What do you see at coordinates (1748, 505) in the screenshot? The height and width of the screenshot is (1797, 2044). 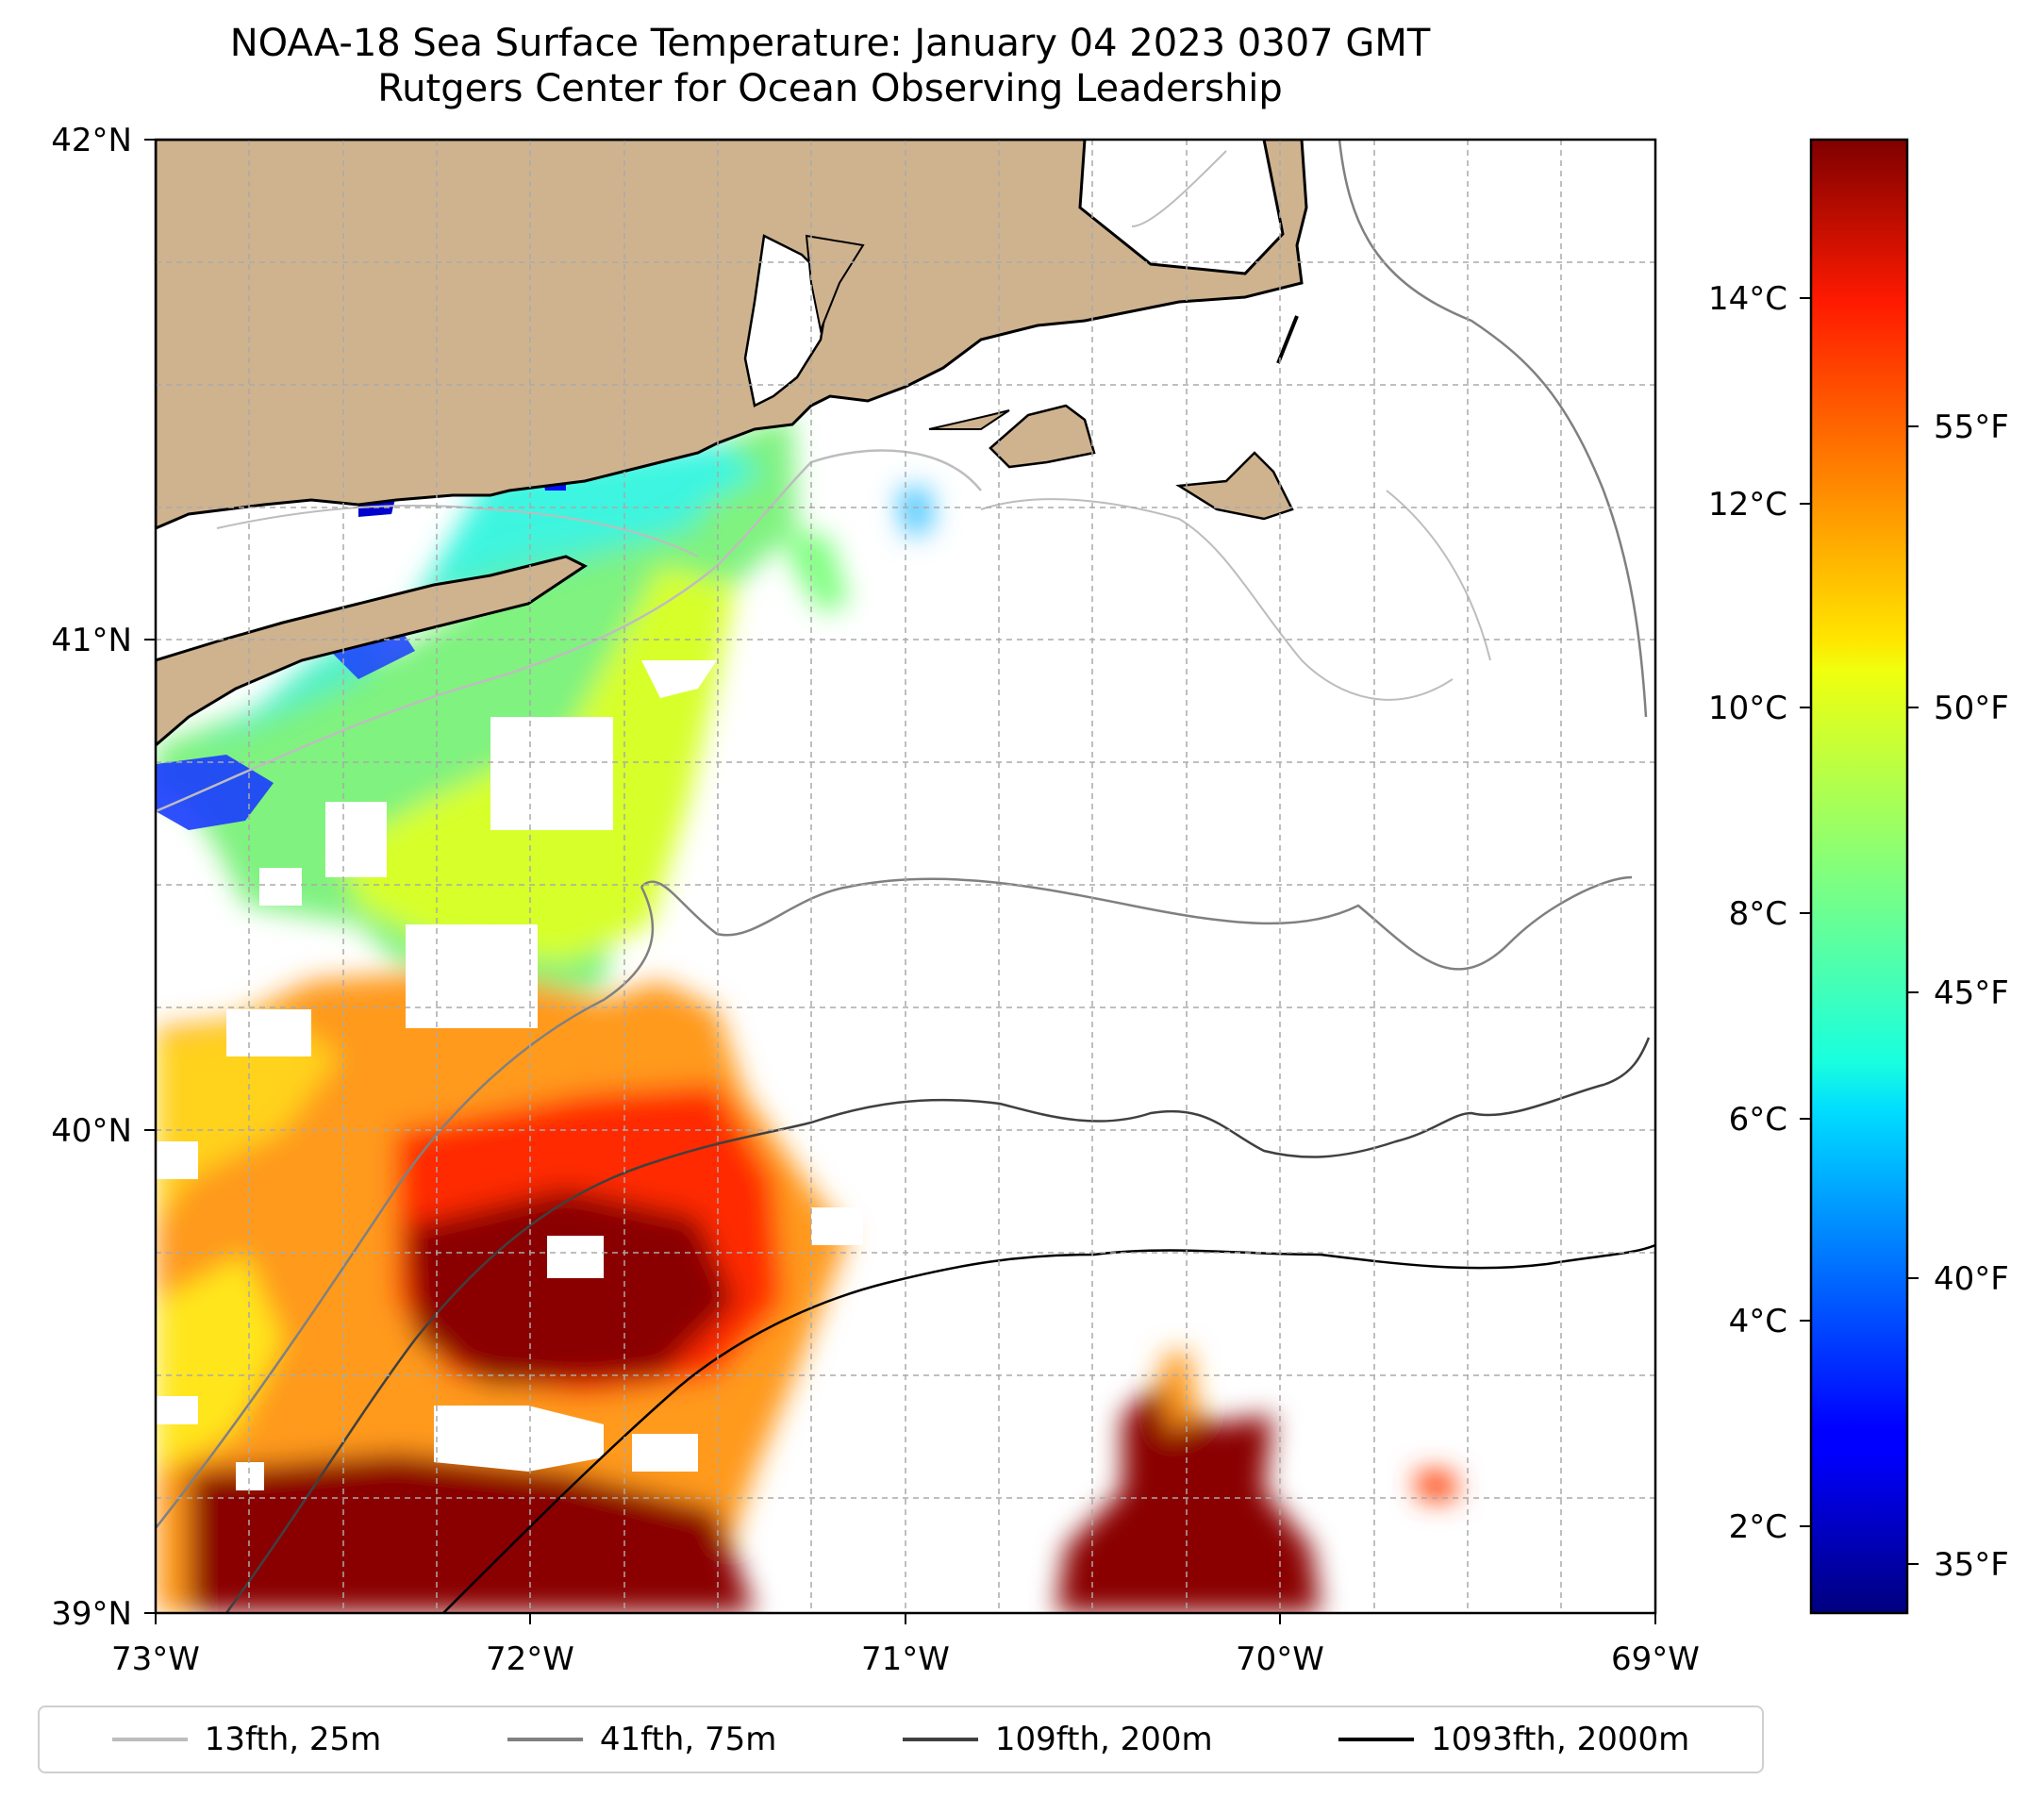 I see `celsius-tick-label: 12°C` at bounding box center [1748, 505].